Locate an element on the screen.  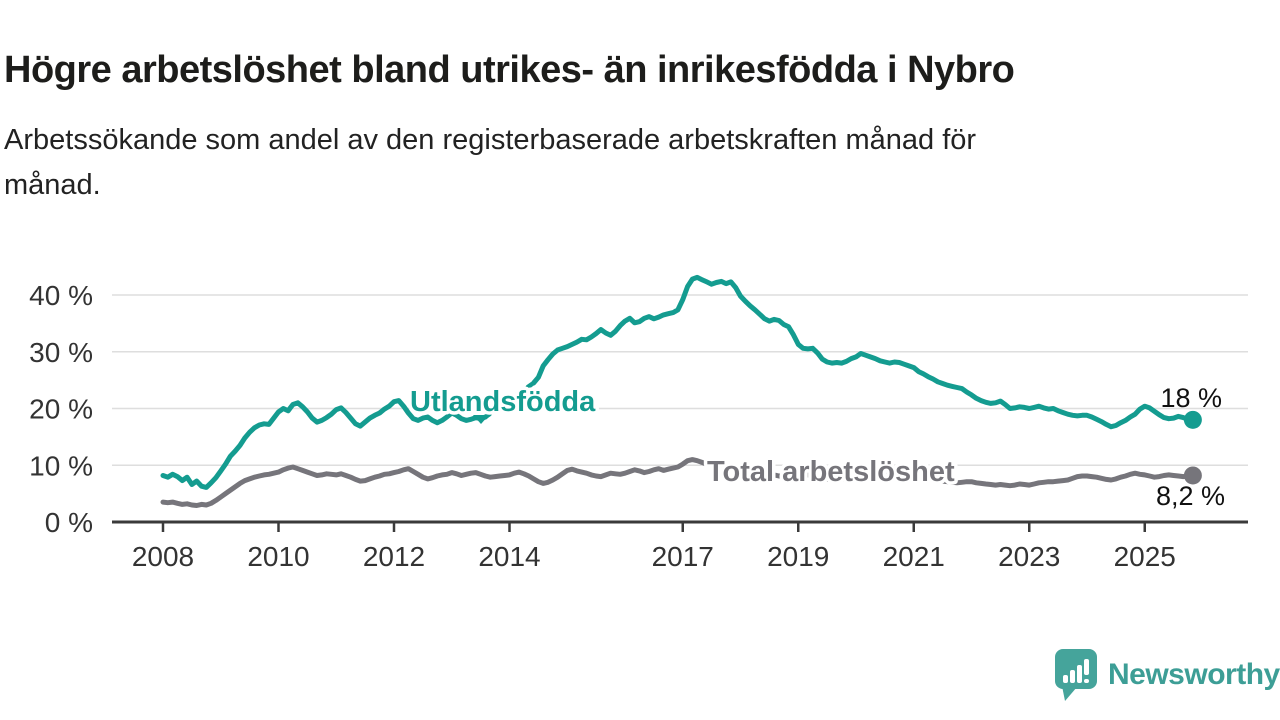
newsworthy-speech-bubble-icon is located at coordinates (1076, 675).